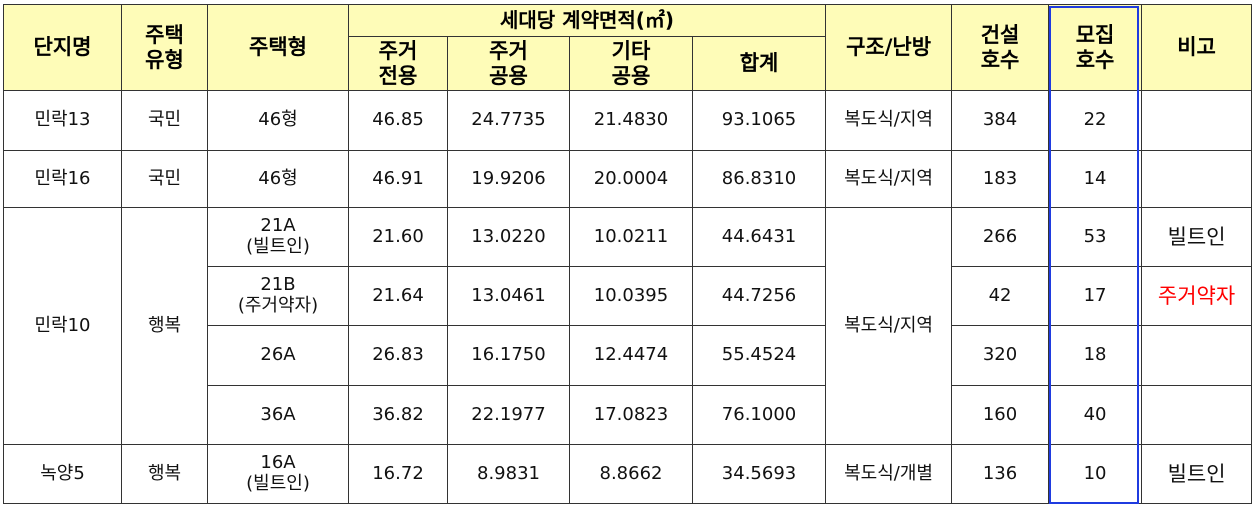 This screenshot has width=1256, height=510. I want to click on cell-common: 13.0461, so click(508, 296).